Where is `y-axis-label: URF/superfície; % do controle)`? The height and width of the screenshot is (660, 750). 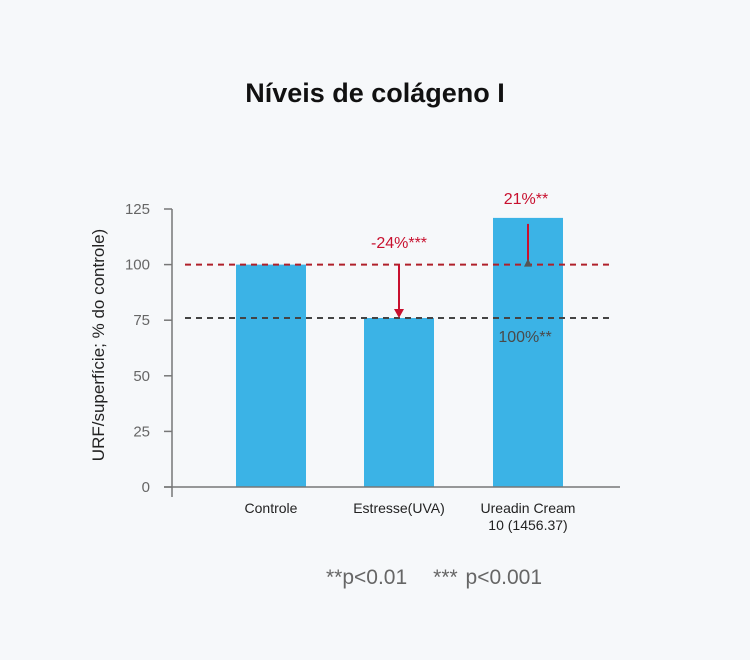 y-axis-label: URF/superfície; % do controle) is located at coordinates (98, 345).